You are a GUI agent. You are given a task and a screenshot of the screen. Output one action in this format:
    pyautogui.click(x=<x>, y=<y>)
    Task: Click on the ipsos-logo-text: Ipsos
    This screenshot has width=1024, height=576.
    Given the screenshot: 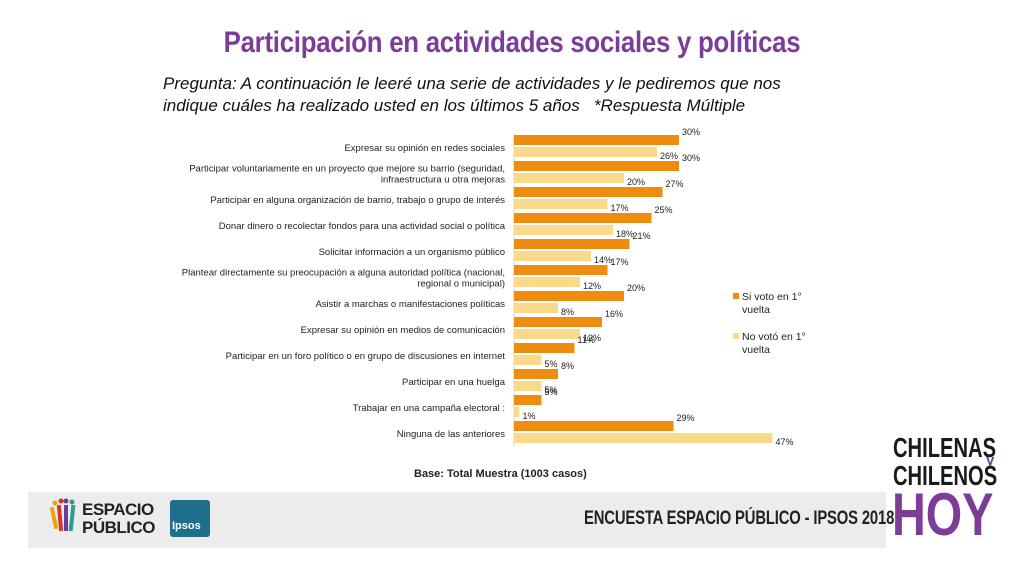 What is the action you would take?
    pyautogui.click(x=186, y=526)
    